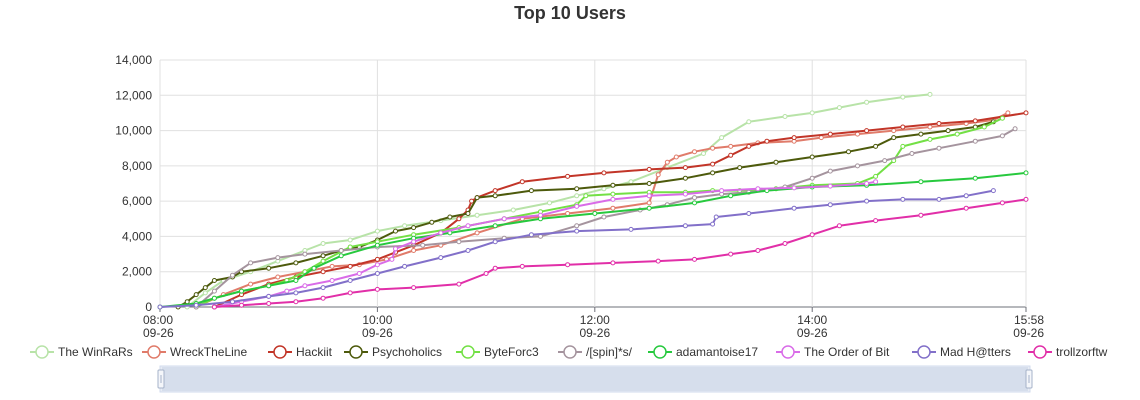 This screenshot has width=1140, height=400. Describe the element at coordinates (194, 352) in the screenshot. I see `legend-item: WreckTheLine` at that location.